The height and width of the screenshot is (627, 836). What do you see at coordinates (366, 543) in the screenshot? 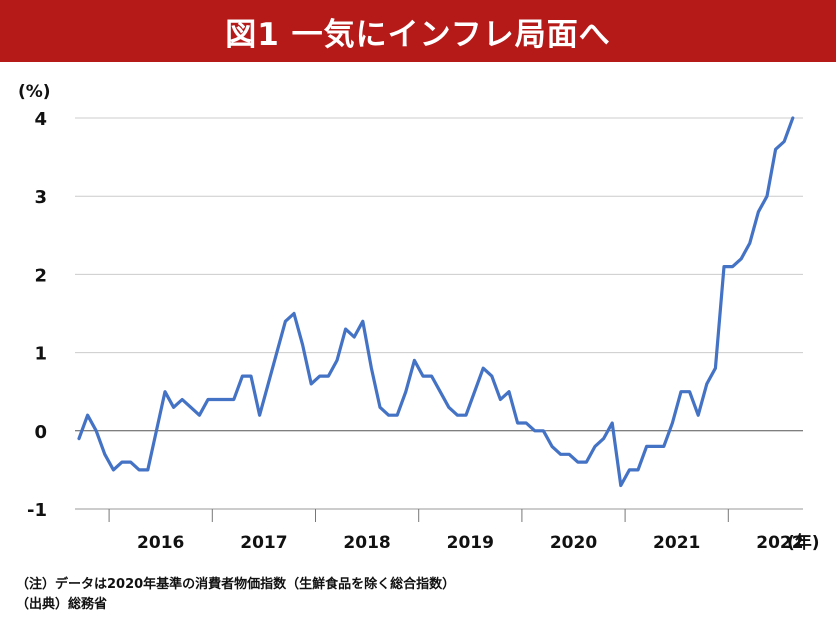
I see `x-tick-label: 2018` at bounding box center [366, 543].